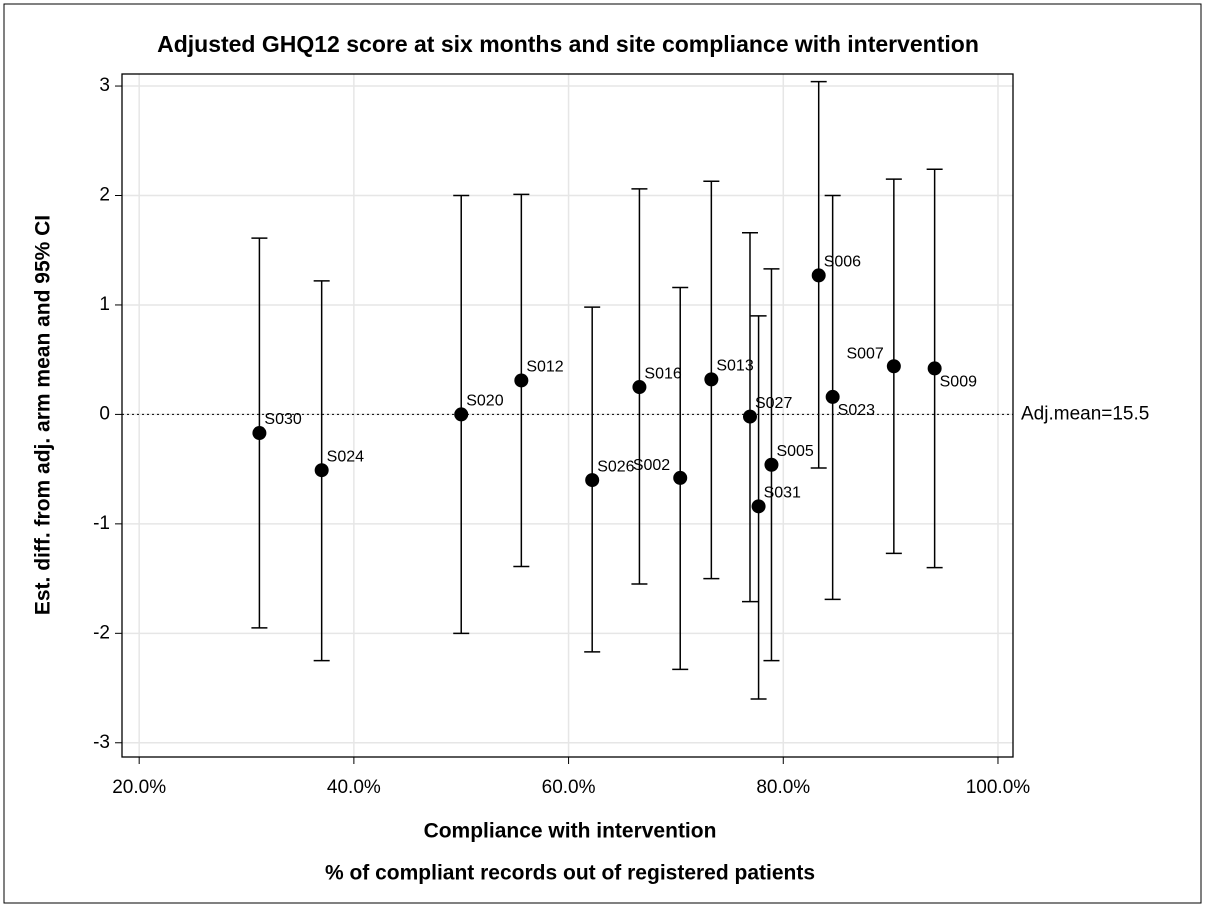  Describe the element at coordinates (782, 493) in the screenshot. I see `point-label: S031` at that location.